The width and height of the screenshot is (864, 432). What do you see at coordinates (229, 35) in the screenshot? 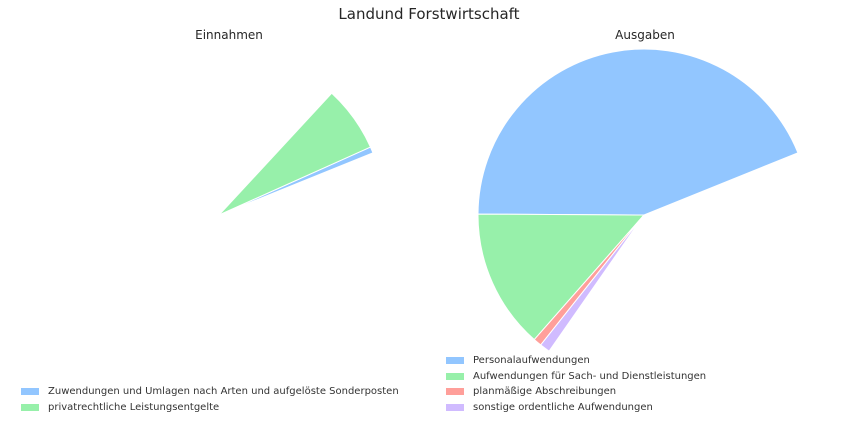
I see `pie-title-einnahmen: Einnahmen` at bounding box center [229, 35].